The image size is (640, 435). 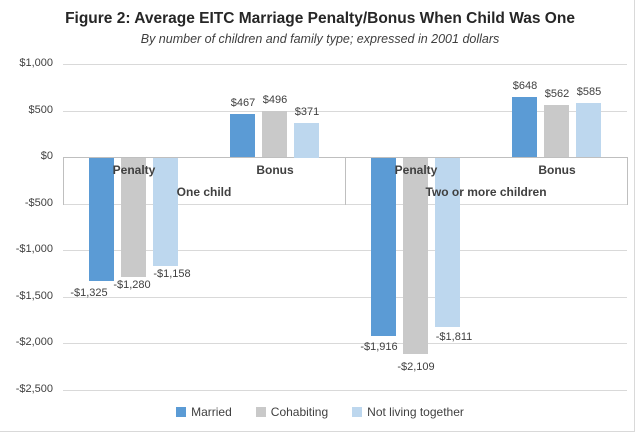 What do you see at coordinates (415, 412) in the screenshot?
I see `legend-label-not-living-together: Not living together` at bounding box center [415, 412].